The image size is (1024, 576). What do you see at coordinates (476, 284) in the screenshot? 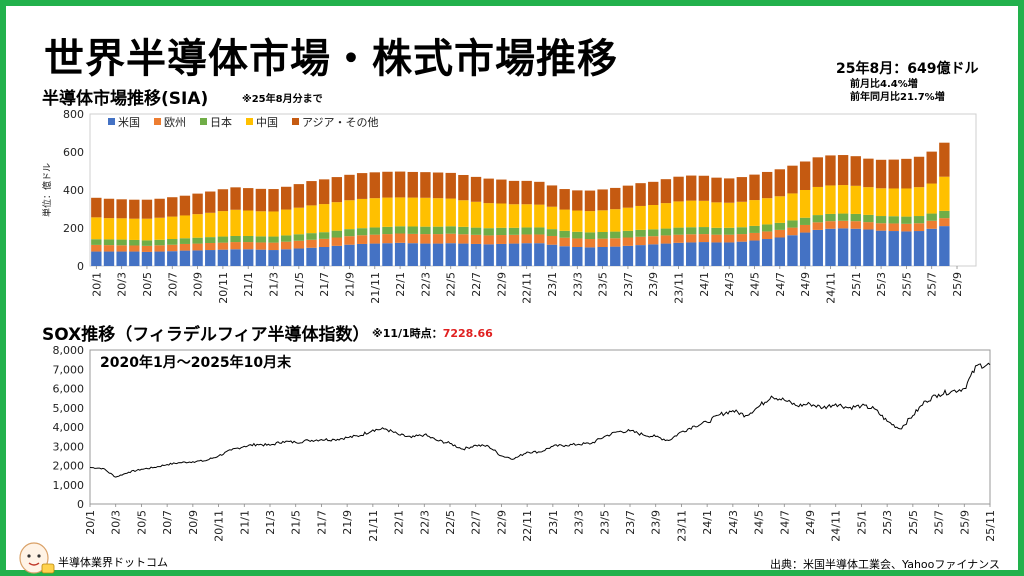
I see `sia-x-tick-label: 22/7` at bounding box center [476, 284].